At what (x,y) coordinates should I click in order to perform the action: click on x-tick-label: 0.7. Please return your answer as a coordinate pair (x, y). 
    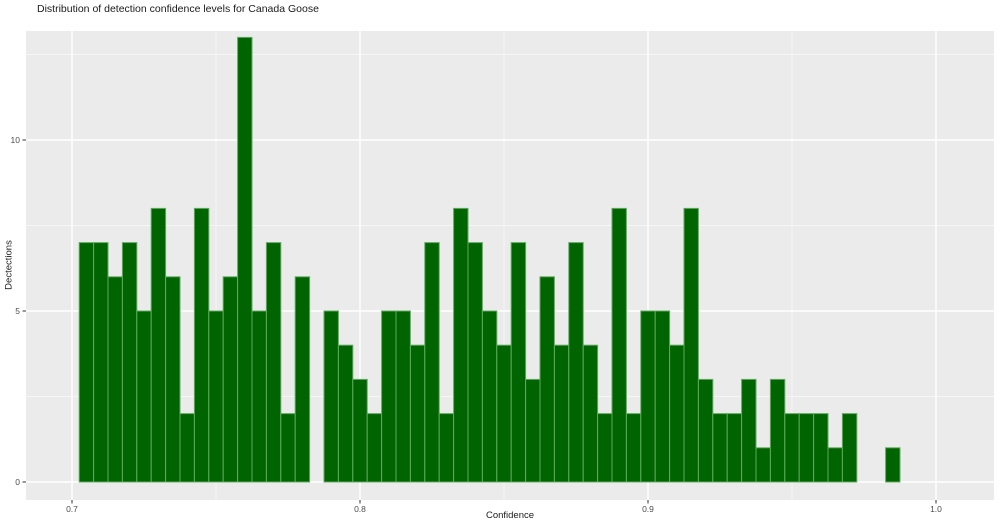
    Looking at the image, I should click on (72, 509).